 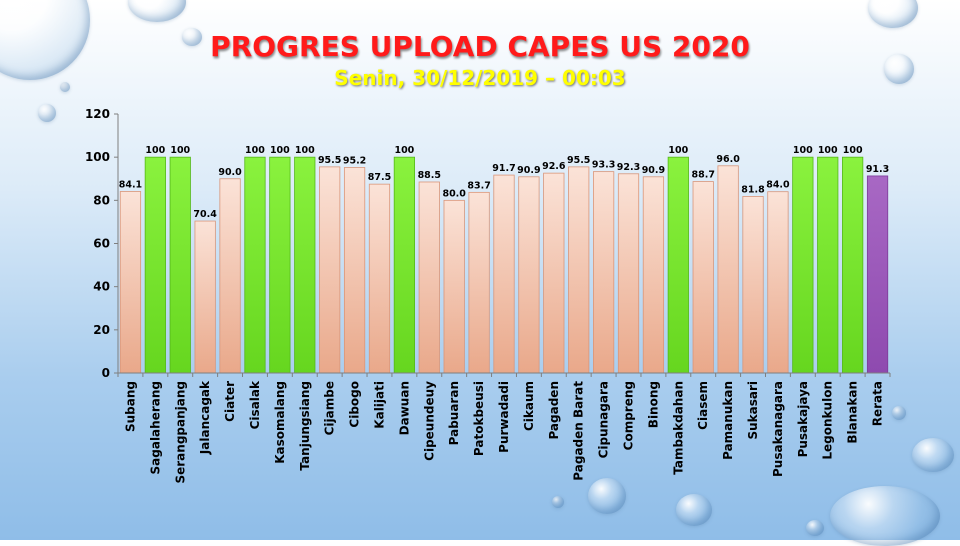 What do you see at coordinates (155, 150) in the screenshot?
I see `value-label-1: 100` at bounding box center [155, 150].